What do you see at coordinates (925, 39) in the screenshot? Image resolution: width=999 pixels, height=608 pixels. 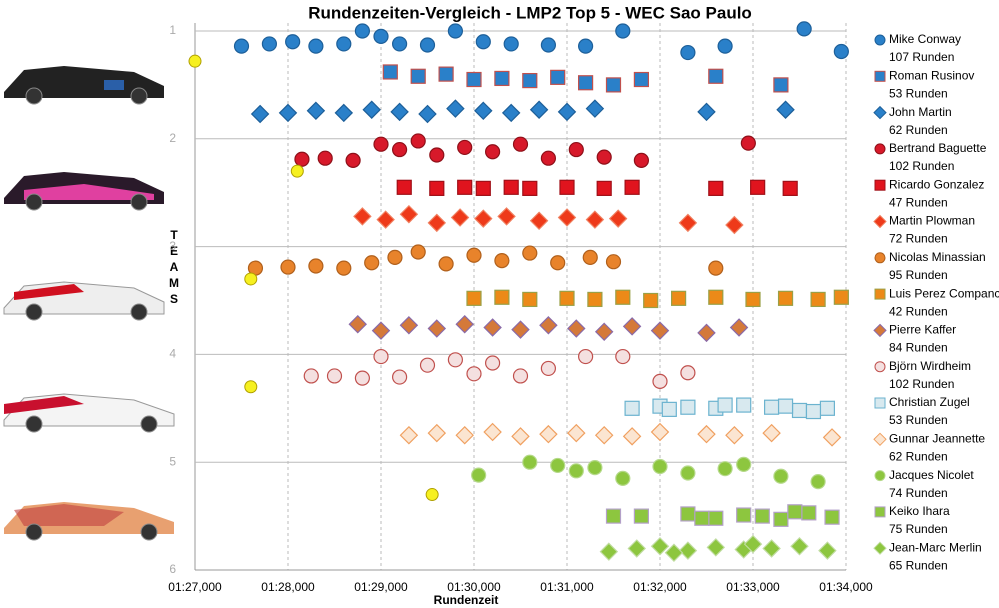 I see `legend-label: Mike Conway` at bounding box center [925, 39].